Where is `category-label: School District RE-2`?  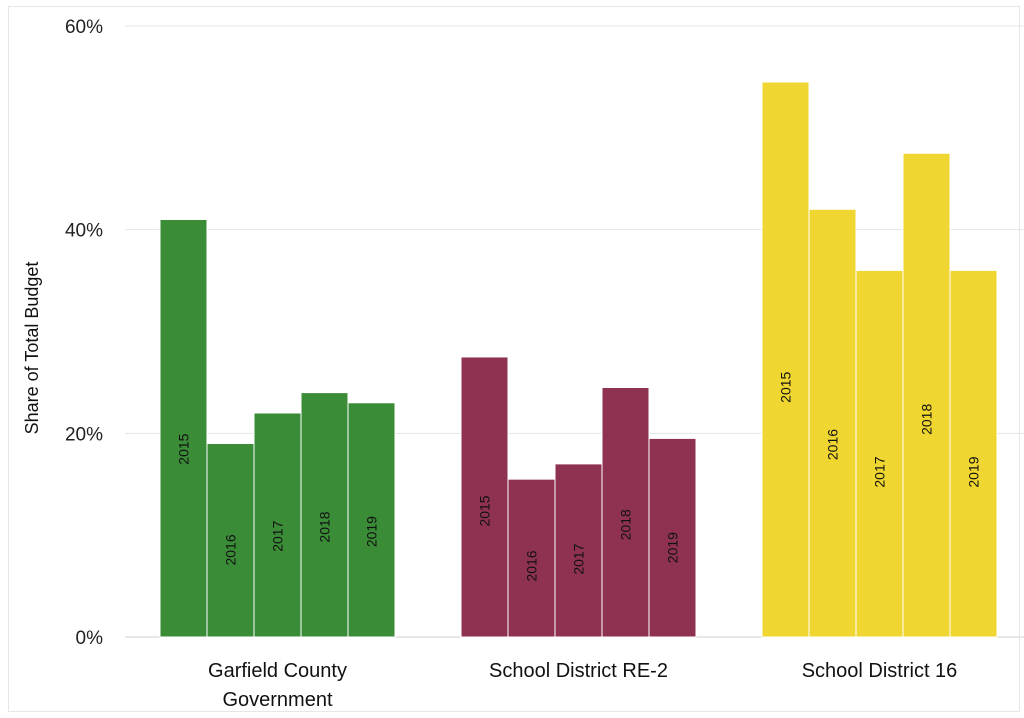 category-label: School District RE-2 is located at coordinates (578, 671).